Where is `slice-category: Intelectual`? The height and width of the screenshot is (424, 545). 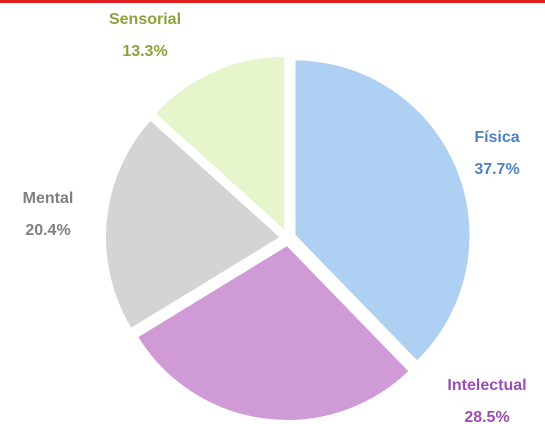
slice-category: Intelectual is located at coordinates (486, 385).